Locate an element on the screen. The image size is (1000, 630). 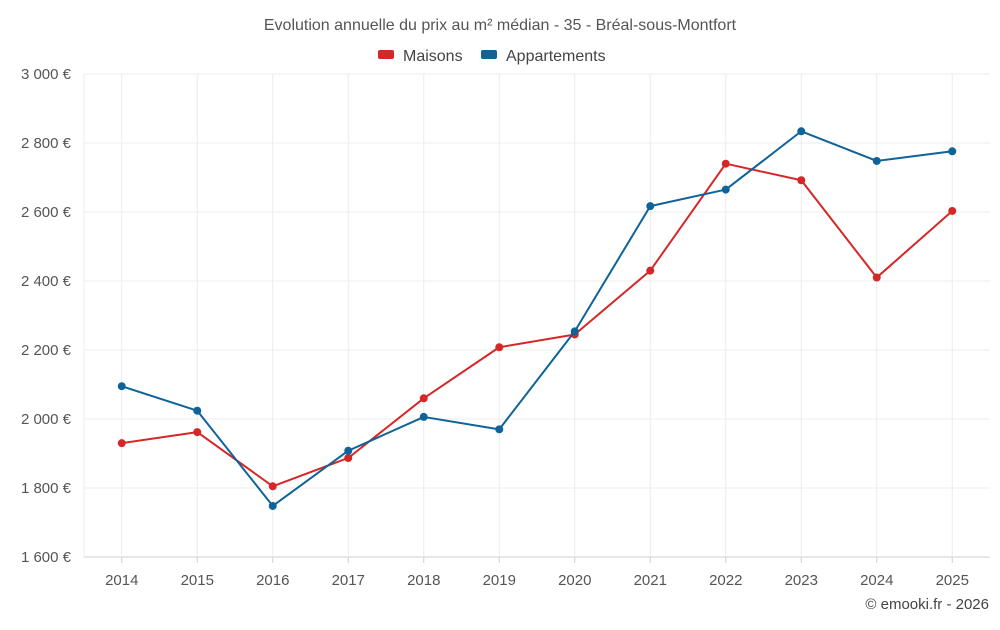
legend: Maisons Appartements is located at coordinates (492, 56).